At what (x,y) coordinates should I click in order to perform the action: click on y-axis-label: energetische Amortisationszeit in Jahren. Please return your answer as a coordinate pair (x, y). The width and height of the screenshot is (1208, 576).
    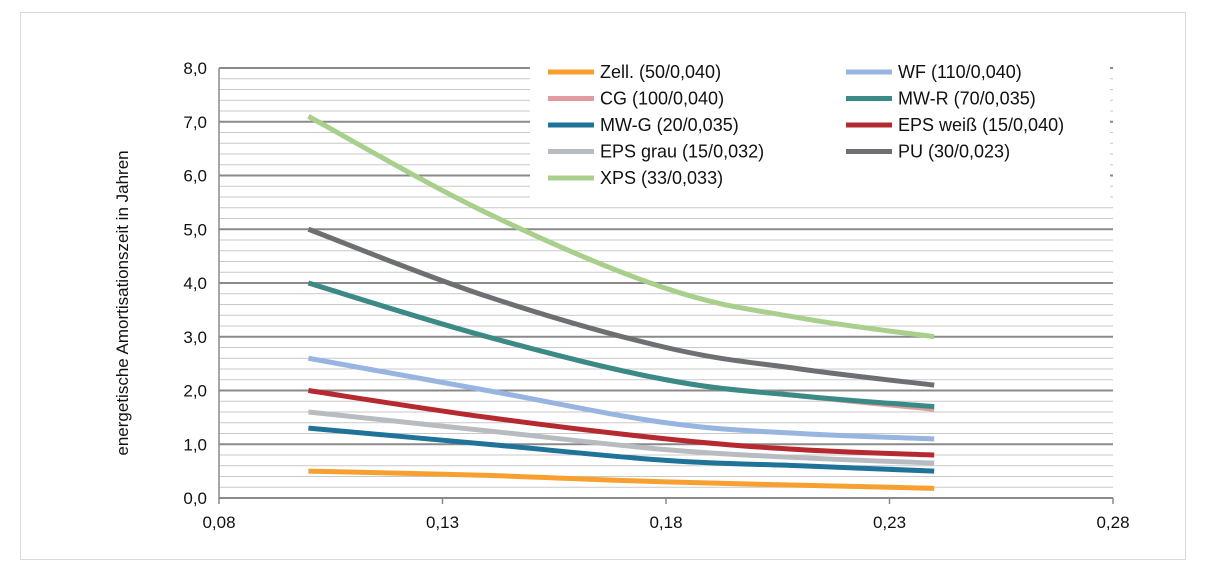
    Looking at the image, I should click on (122, 302).